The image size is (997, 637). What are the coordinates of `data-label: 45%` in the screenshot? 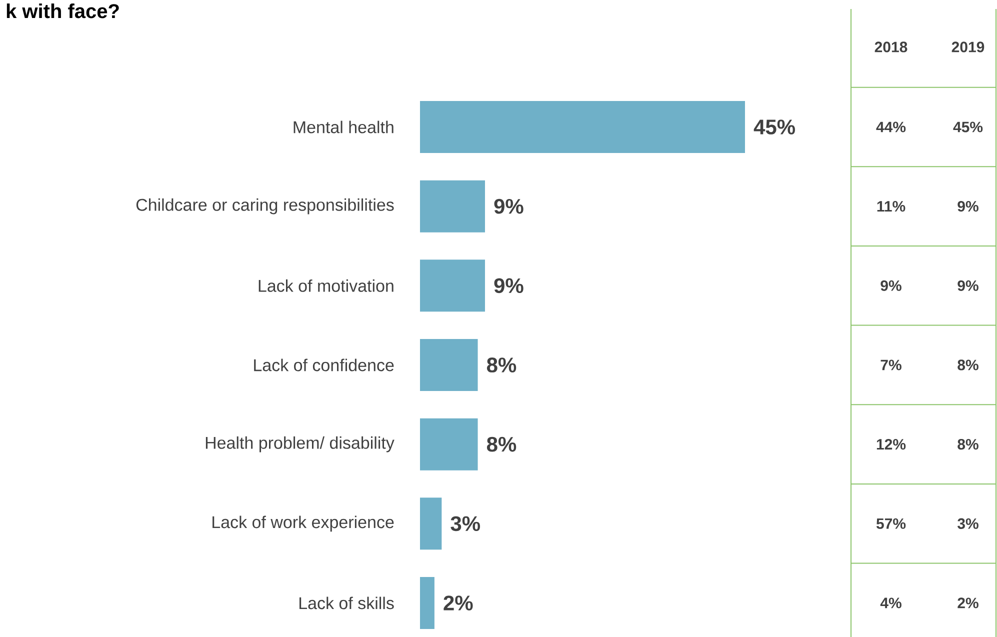 It's located at (774, 127).